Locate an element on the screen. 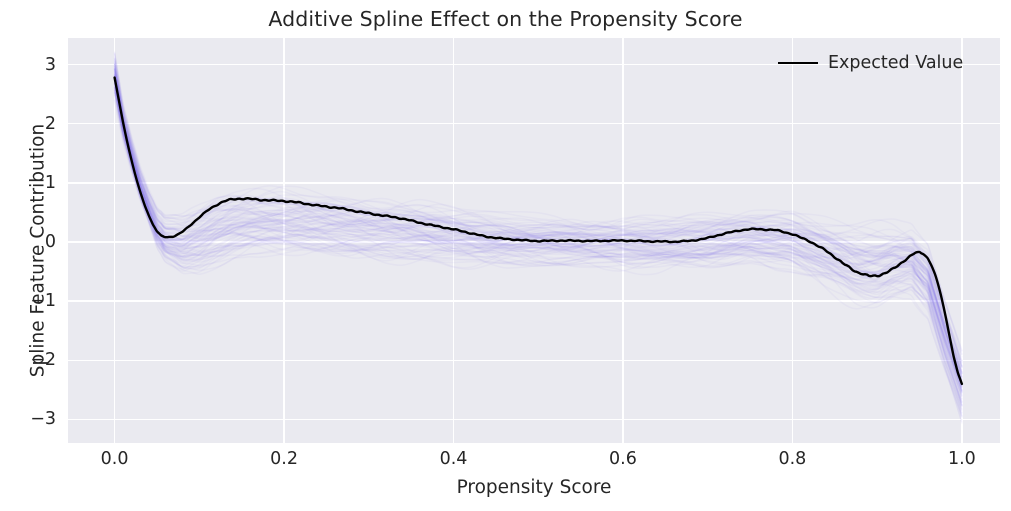 The image size is (1011, 511). y-tick-label: 0 is located at coordinates (50, 241).